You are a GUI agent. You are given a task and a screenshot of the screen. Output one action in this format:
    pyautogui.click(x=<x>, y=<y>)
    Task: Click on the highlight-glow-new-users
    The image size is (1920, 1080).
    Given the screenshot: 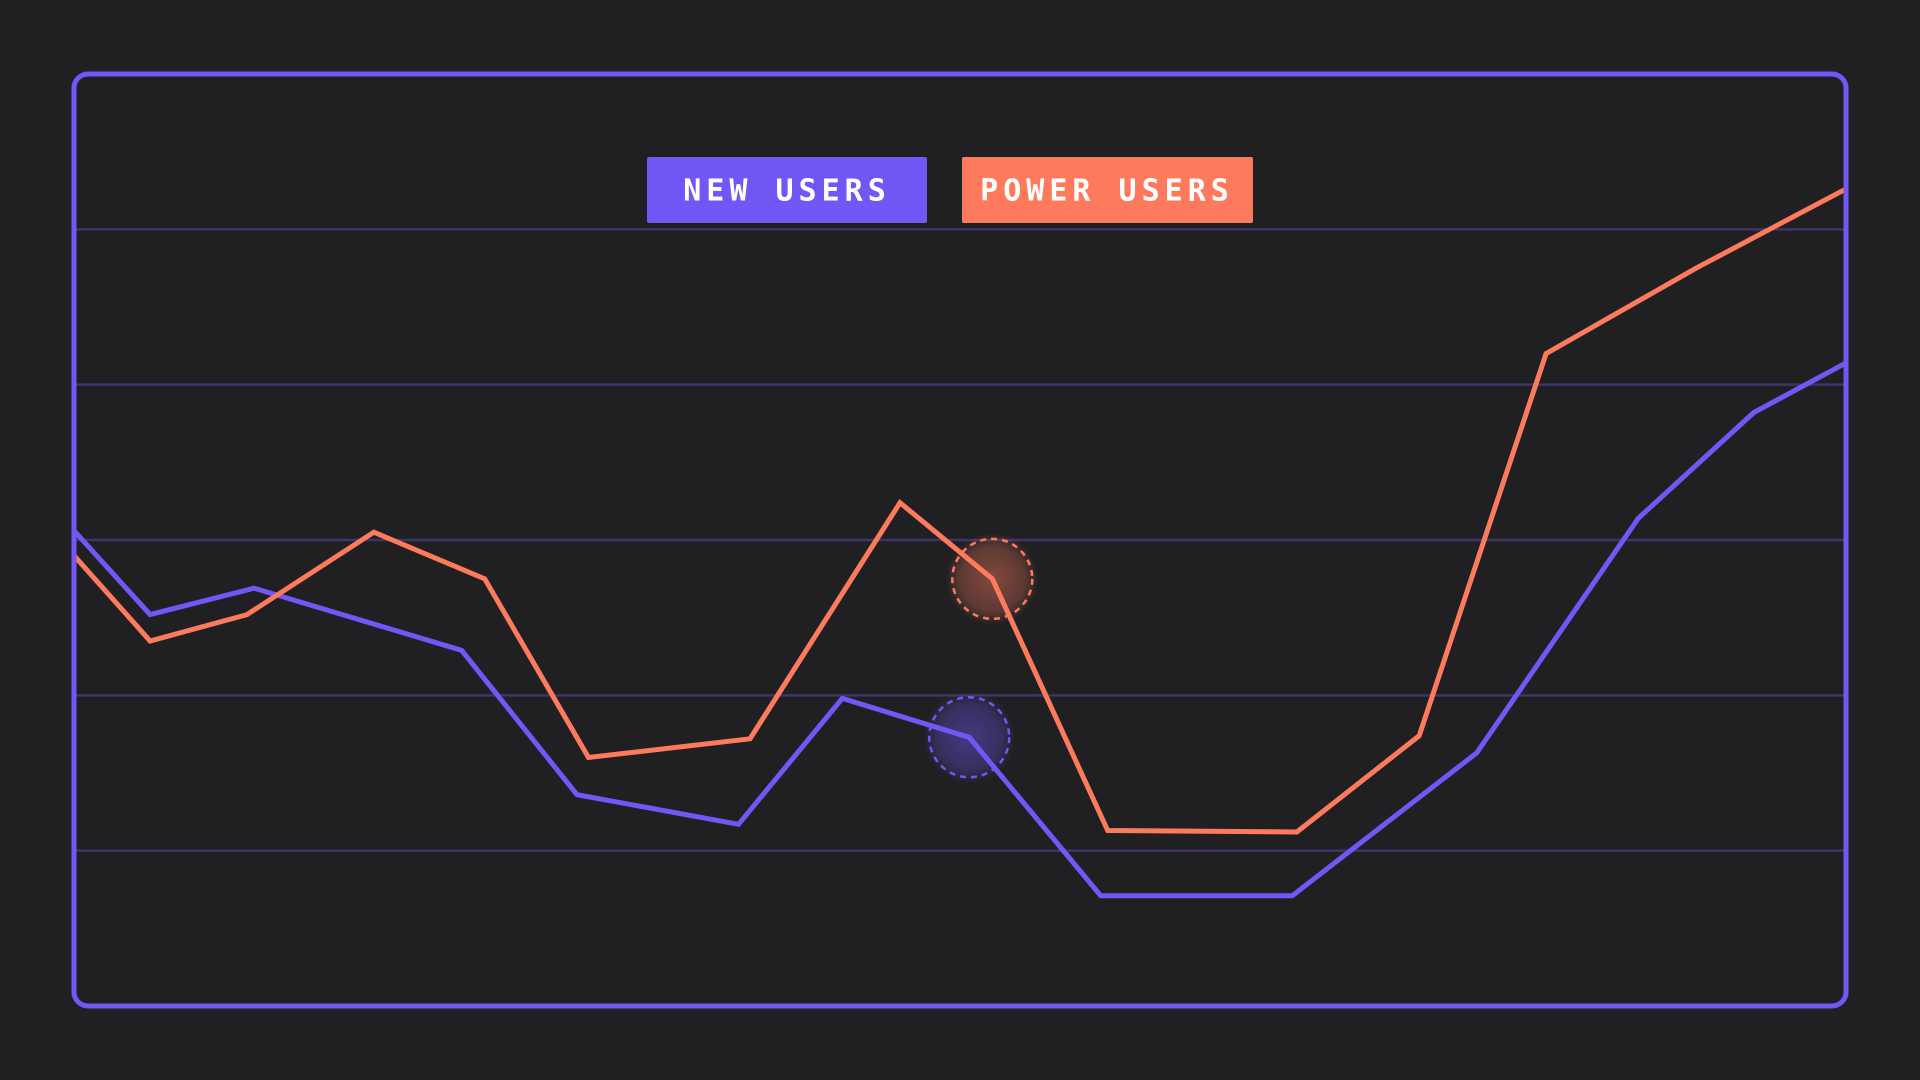 What is the action you would take?
    pyautogui.click(x=969, y=737)
    